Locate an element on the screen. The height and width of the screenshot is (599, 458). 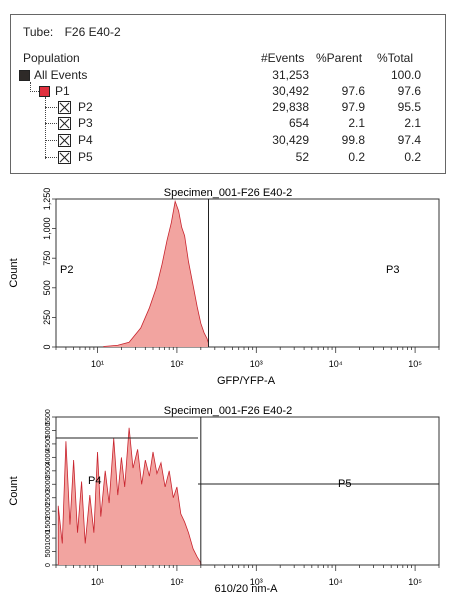
events-count: 31,253 is located at coordinates (290, 75).